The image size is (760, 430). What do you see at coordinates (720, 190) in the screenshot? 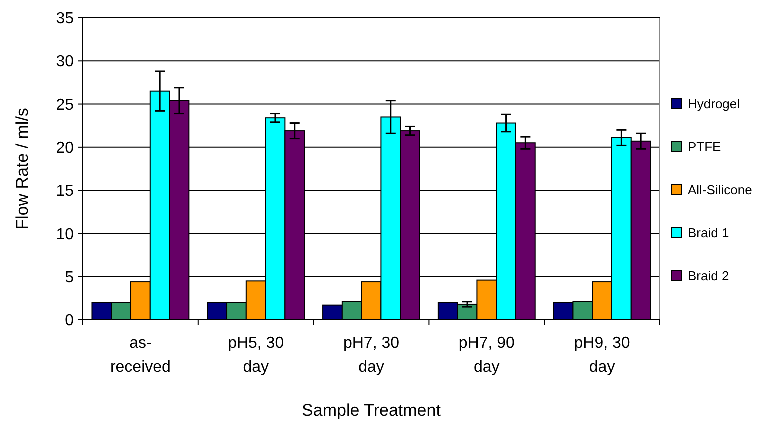
I see `legend-label: All-Silicone` at bounding box center [720, 190].